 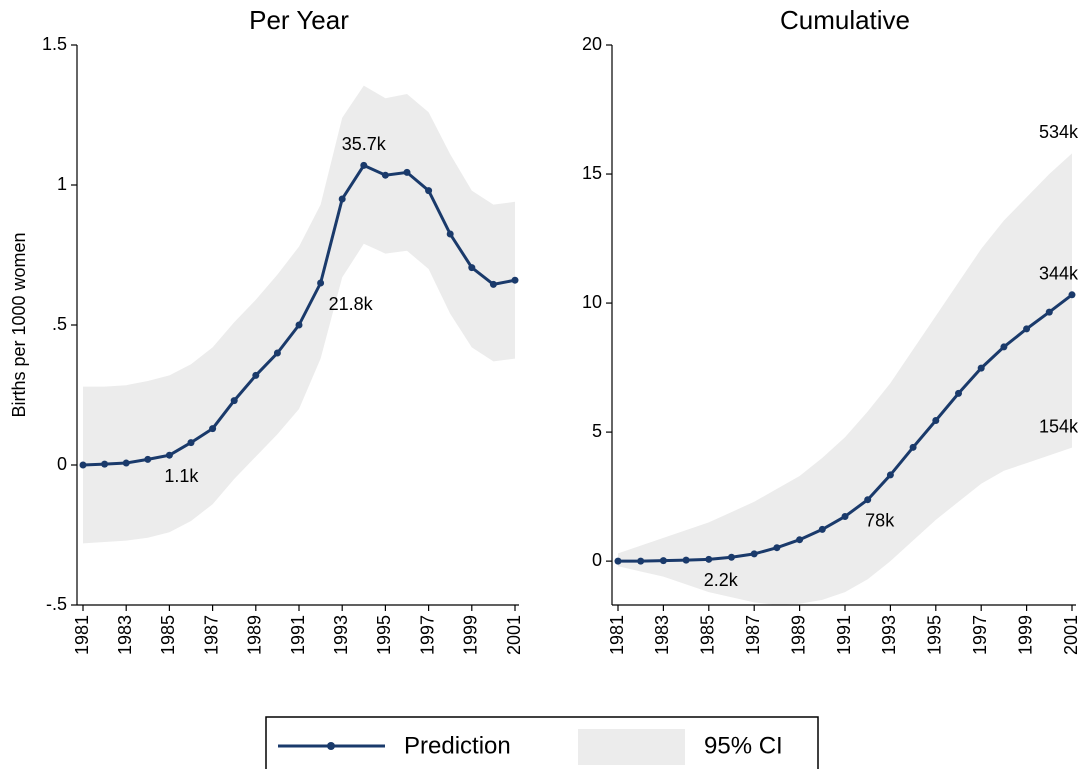 I want to click on y-tick-label: 5, so click(x=597, y=431).